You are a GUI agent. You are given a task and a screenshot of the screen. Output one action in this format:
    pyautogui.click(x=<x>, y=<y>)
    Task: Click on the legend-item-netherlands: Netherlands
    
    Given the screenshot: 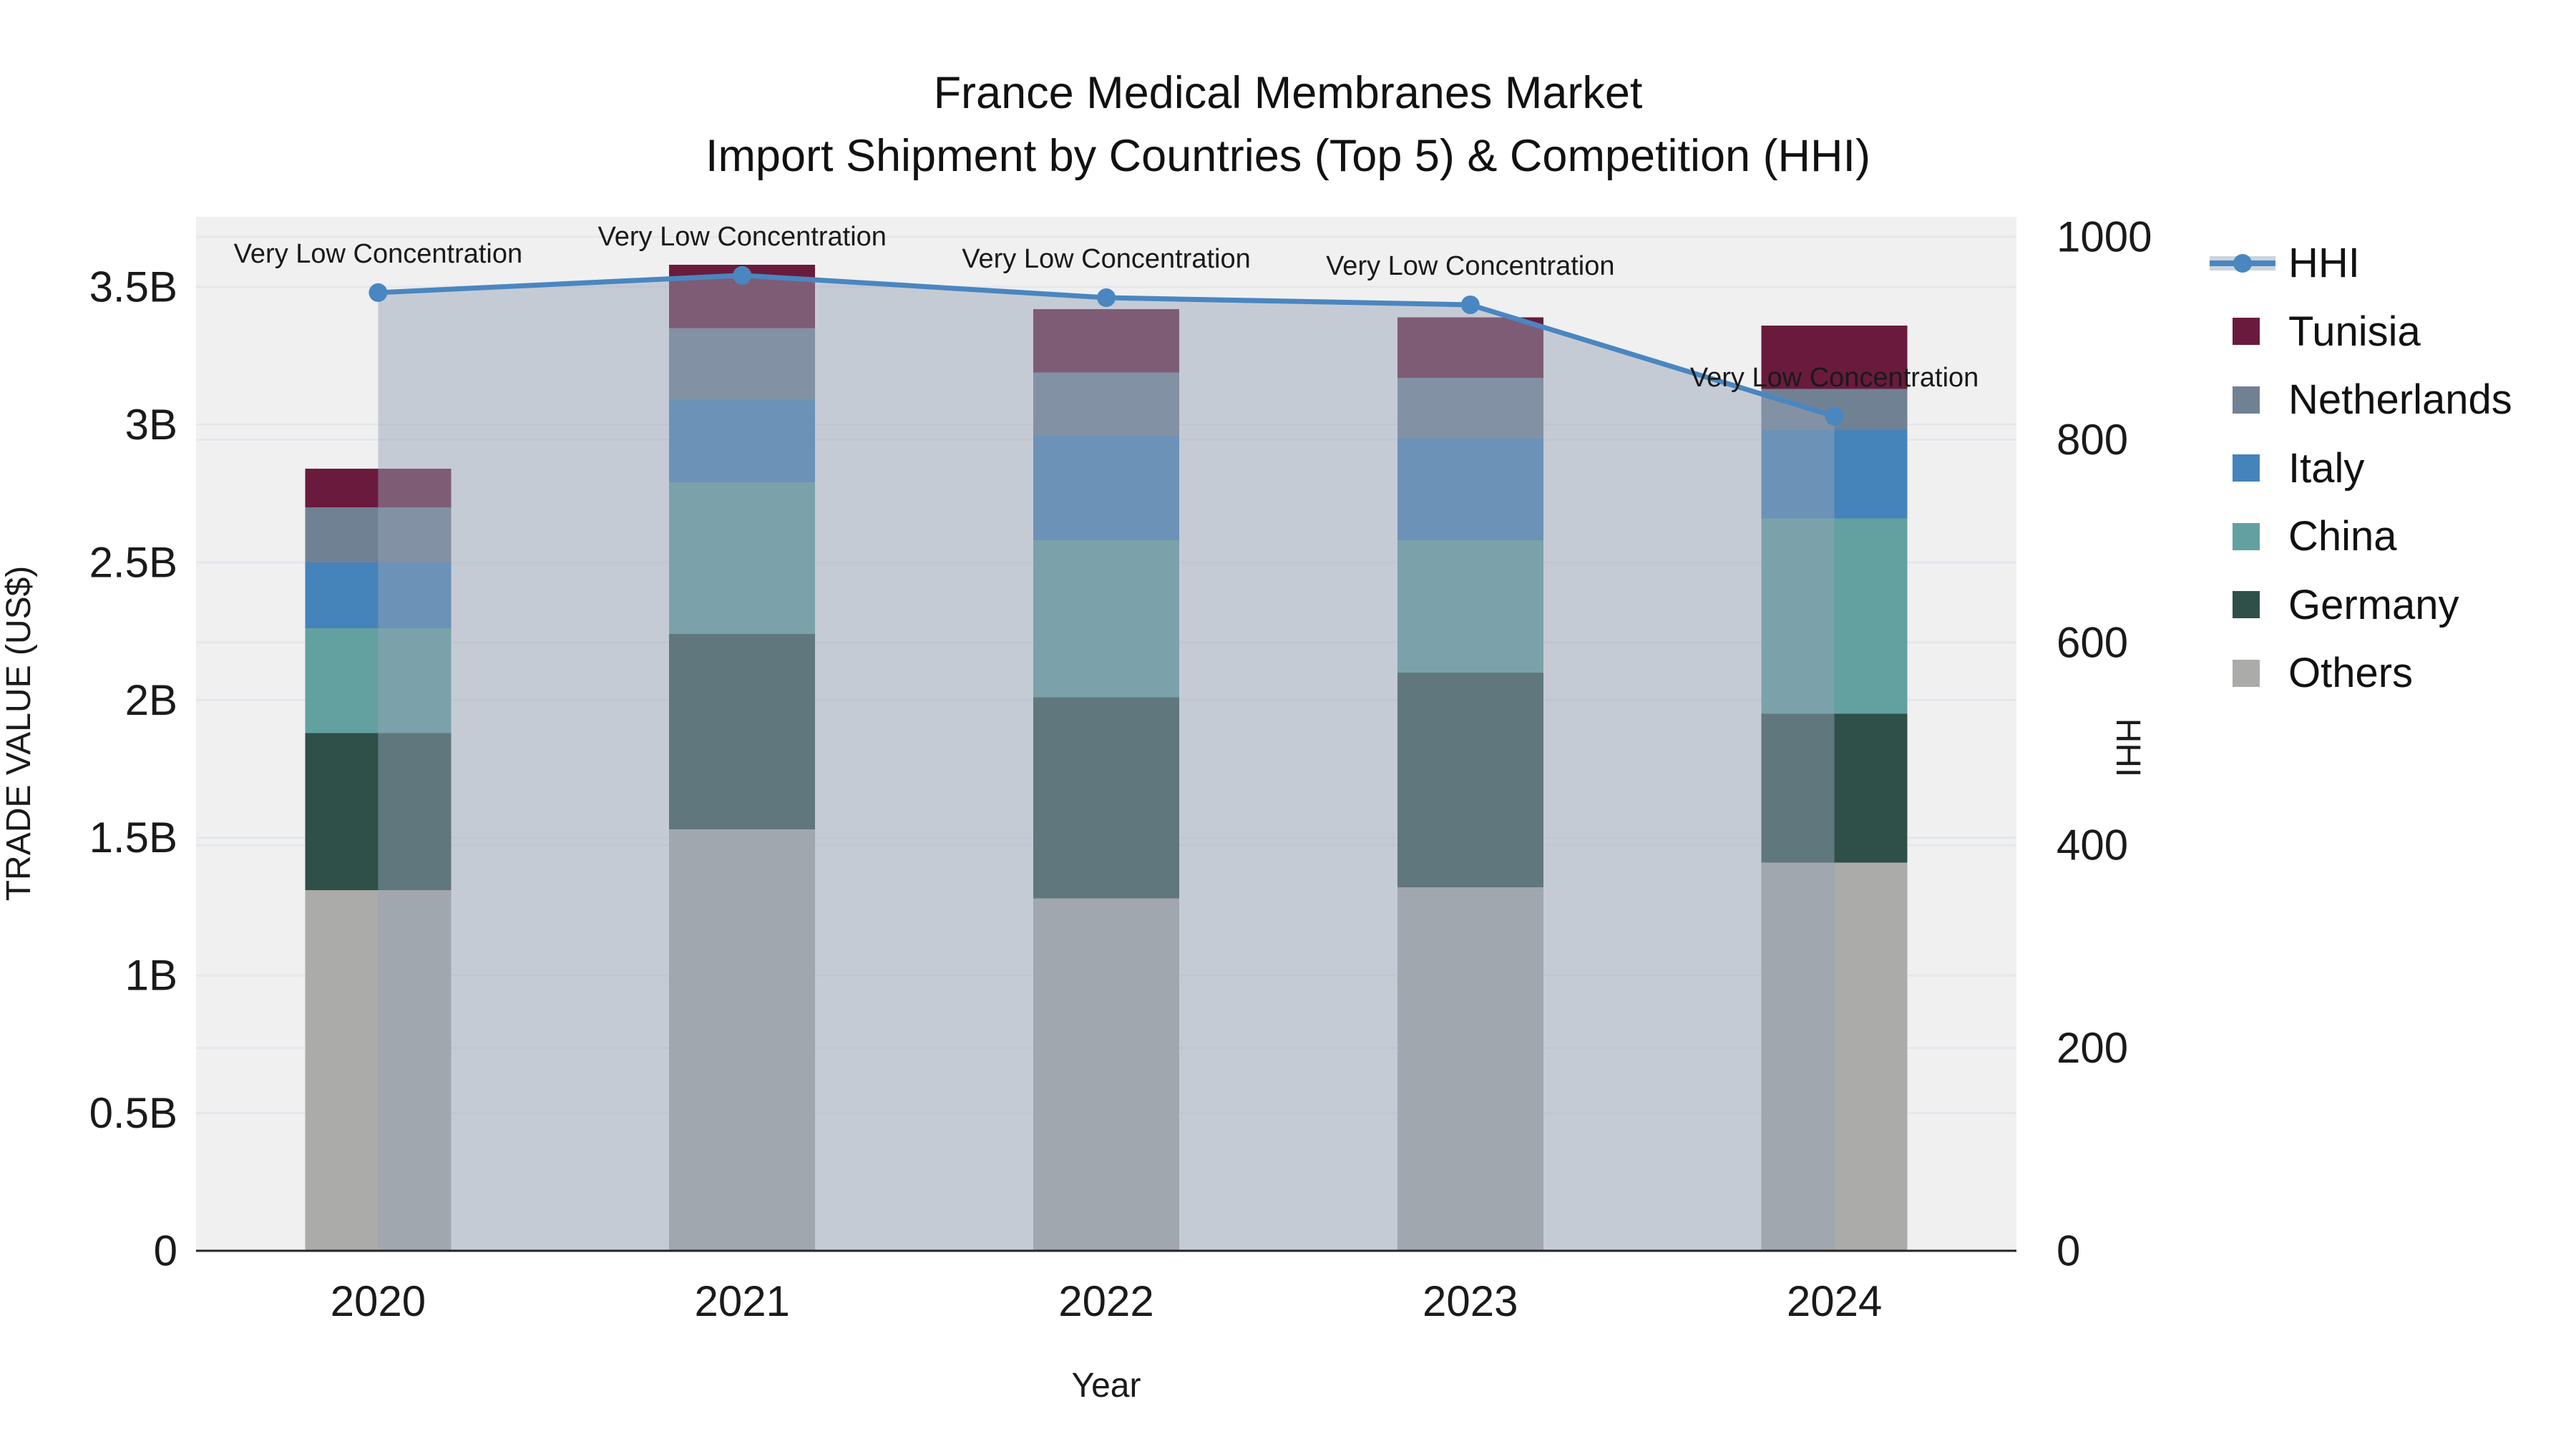 What is the action you would take?
    pyautogui.click(x=2361, y=400)
    